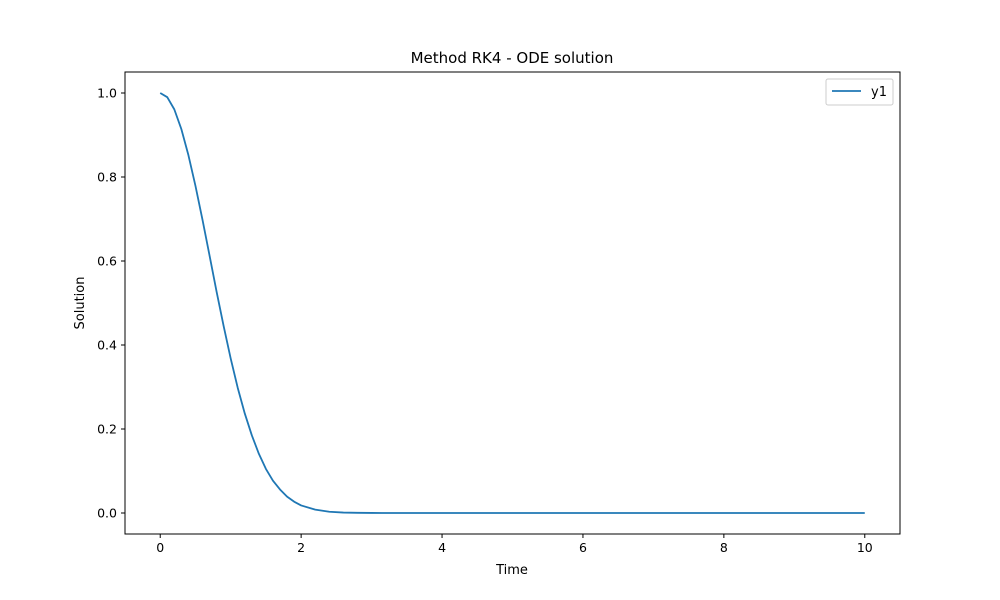 This screenshot has height=600, width=1000. I want to click on x-tick-label: 10, so click(865, 547).